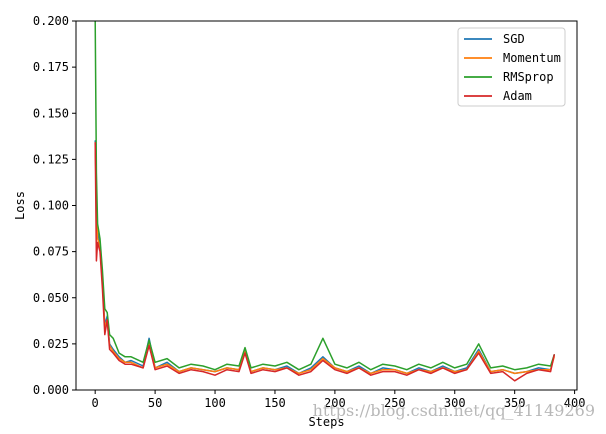 The image size is (606, 434). I want to click on x-tick-label: 200, so click(335, 403).